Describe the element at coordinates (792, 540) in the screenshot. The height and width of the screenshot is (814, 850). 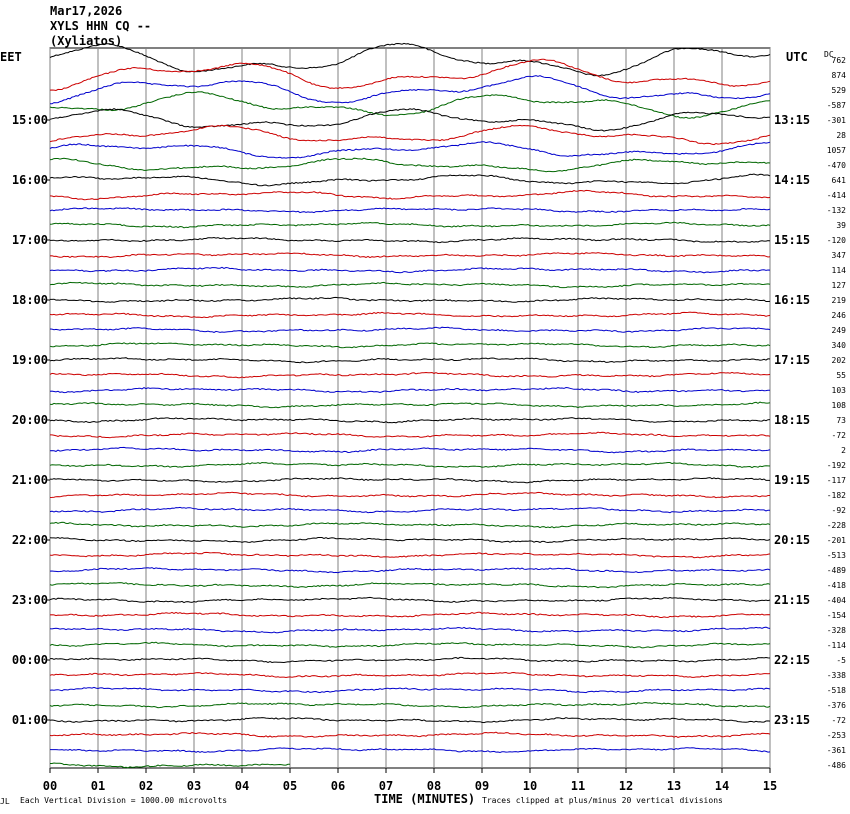
I see `right-hour-label: 20:15` at that location.